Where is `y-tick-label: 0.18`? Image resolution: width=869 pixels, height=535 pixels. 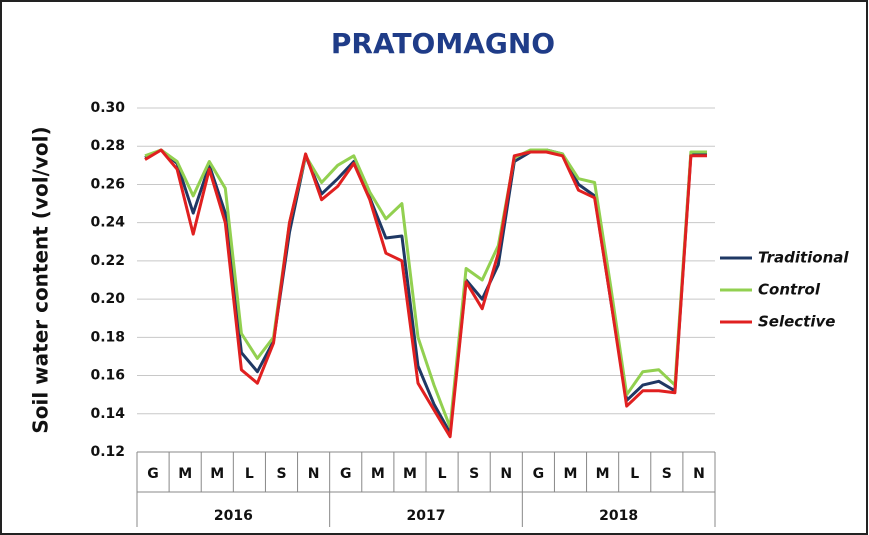
y-tick-label: 0.18 is located at coordinates (107, 337).